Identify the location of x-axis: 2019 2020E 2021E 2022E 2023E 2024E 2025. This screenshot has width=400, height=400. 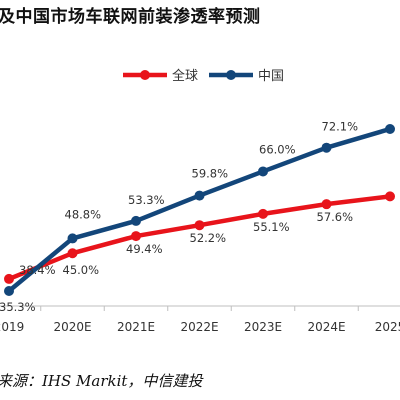
(200, 319).